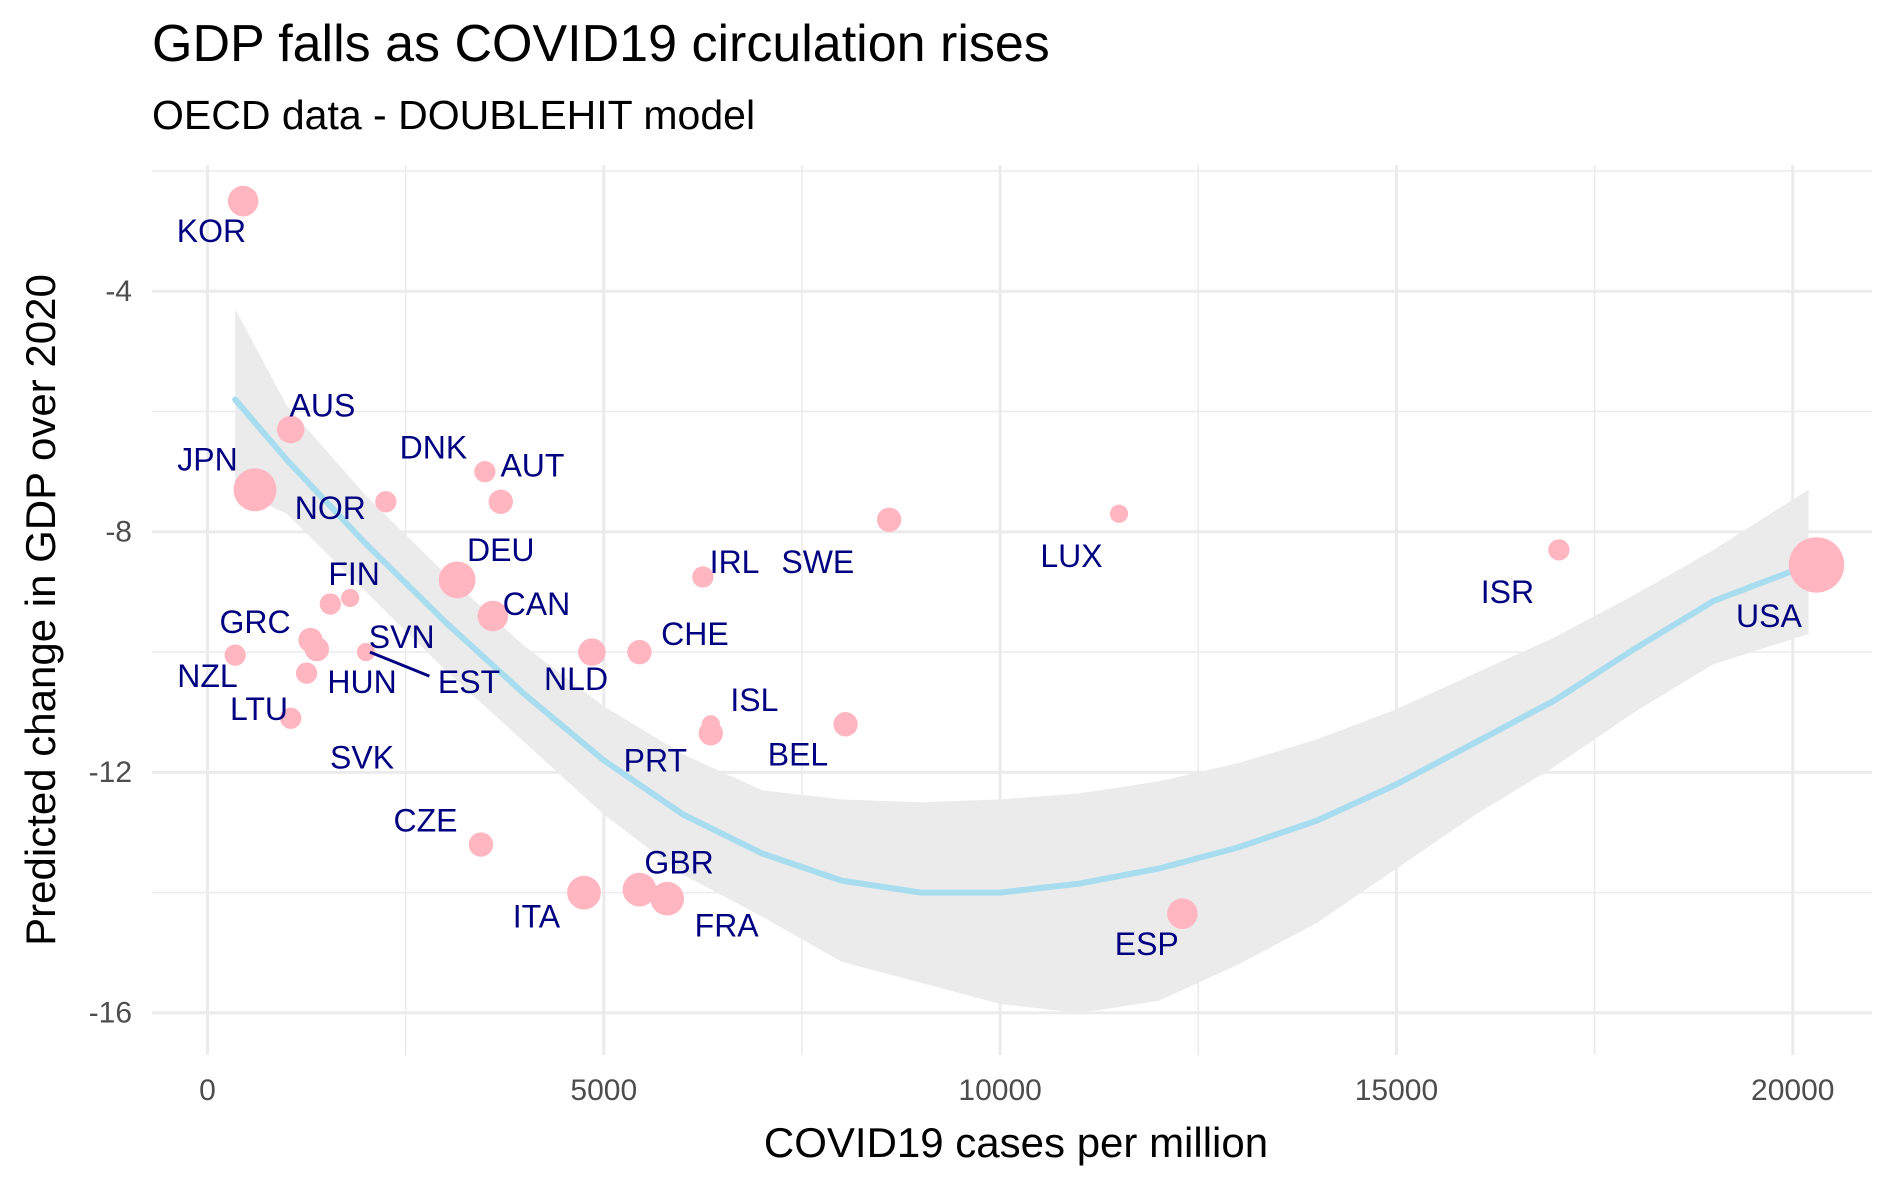 The image size is (1889, 1181). I want to click on point-cze, so click(481, 844).